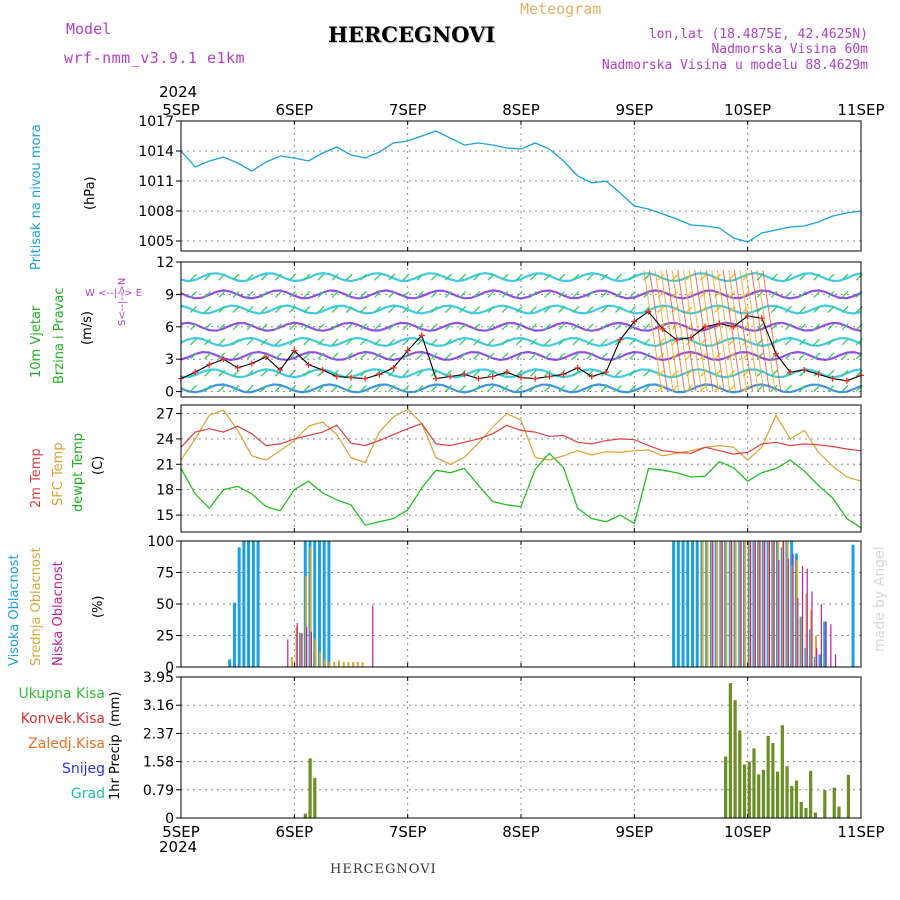 This screenshot has width=900, height=900. What do you see at coordinates (178, 847) in the screenshot?
I see `year-label-bottom: 2024` at bounding box center [178, 847].